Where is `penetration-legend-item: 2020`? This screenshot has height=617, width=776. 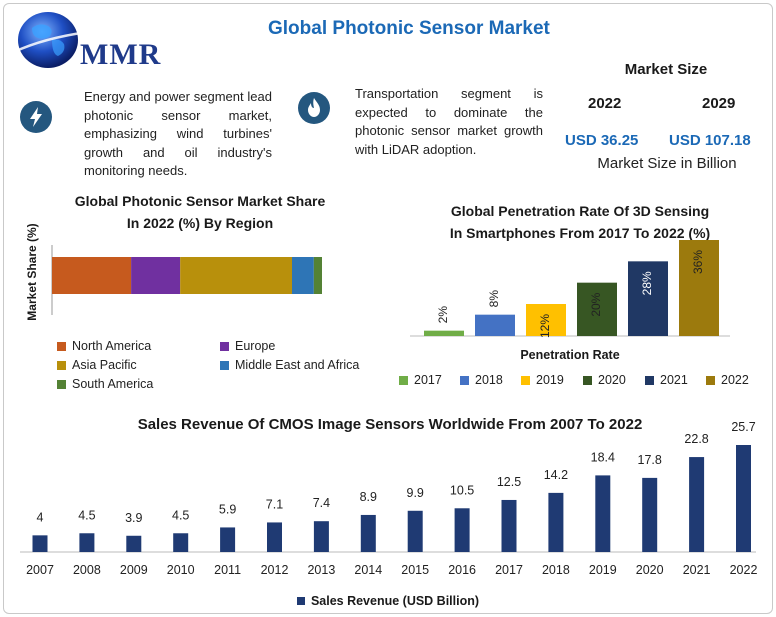
penetration-legend-item: 2020 is located at coordinates (604, 380).